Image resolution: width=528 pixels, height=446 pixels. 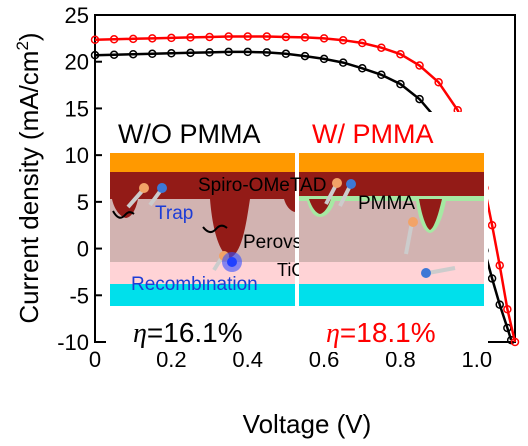 What do you see at coordinates (95, 359) in the screenshot?
I see `x-tick-label: 0` at bounding box center [95, 359].